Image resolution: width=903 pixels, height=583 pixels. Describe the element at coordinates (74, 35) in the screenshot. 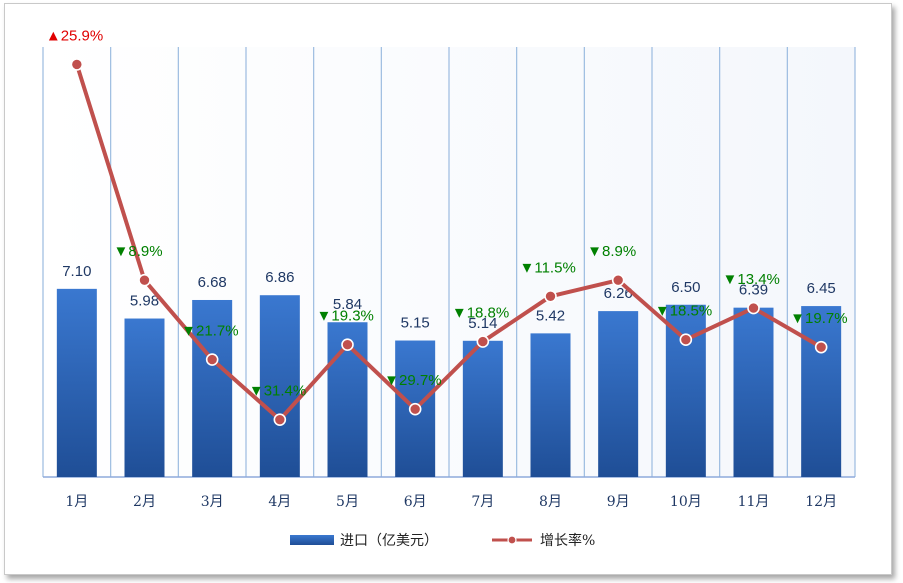

I see `growth-rate-label: ▲25.9%` at that location.